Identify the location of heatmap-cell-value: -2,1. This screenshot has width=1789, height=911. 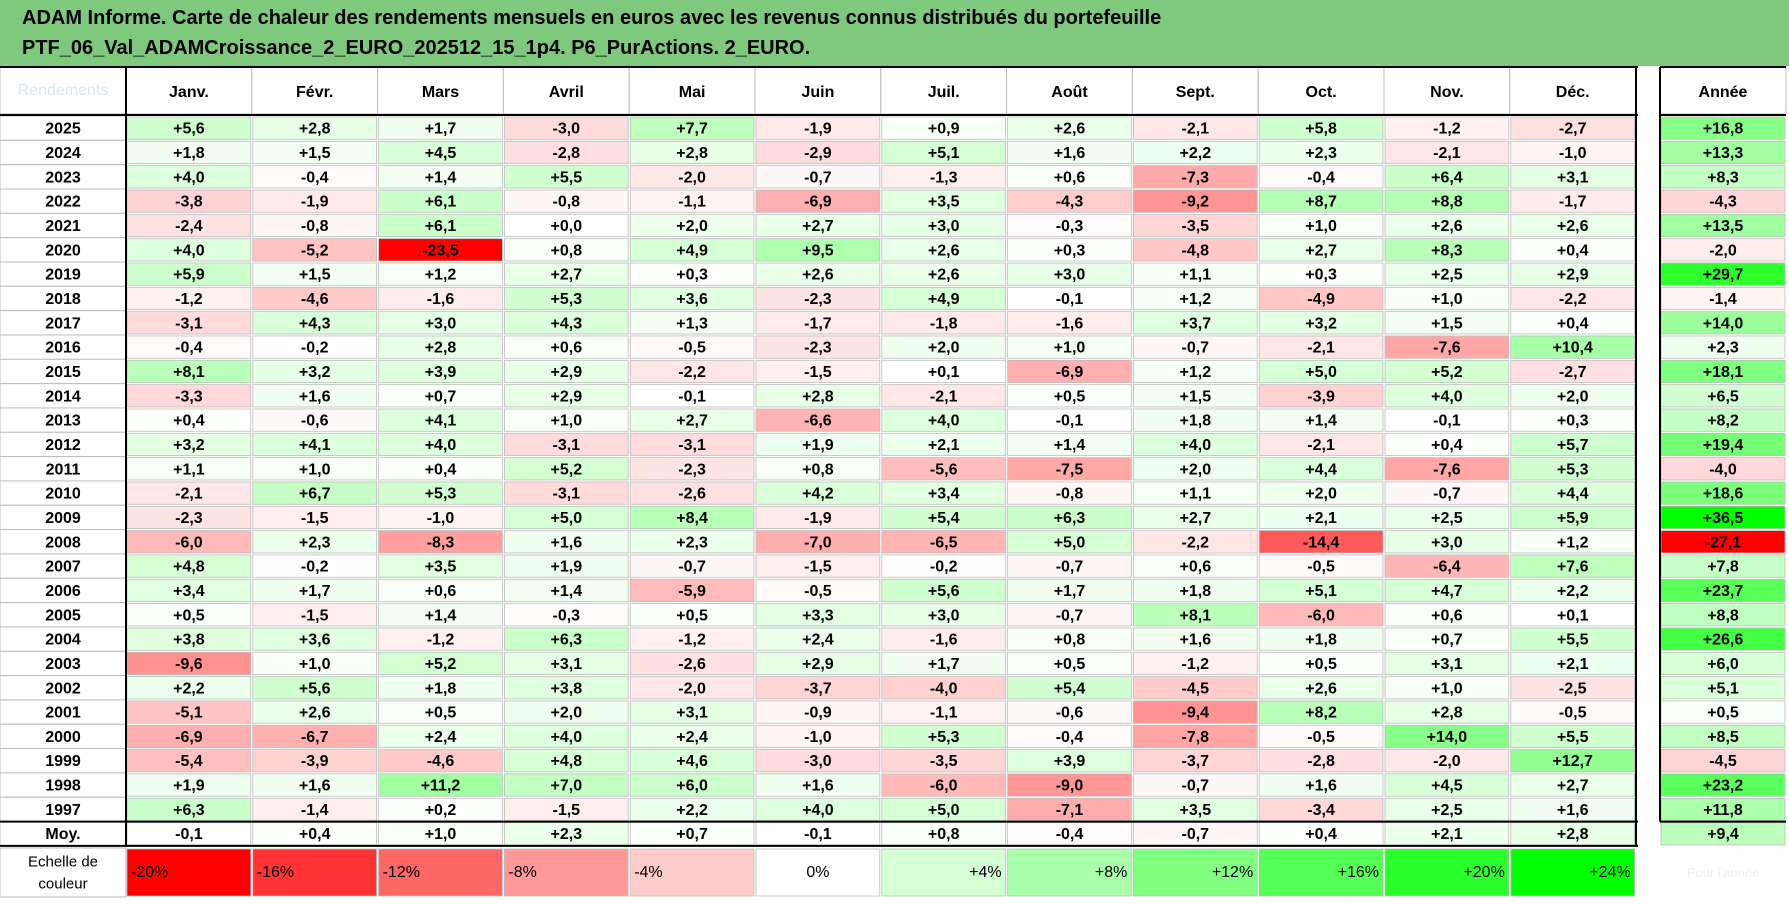
(944, 396).